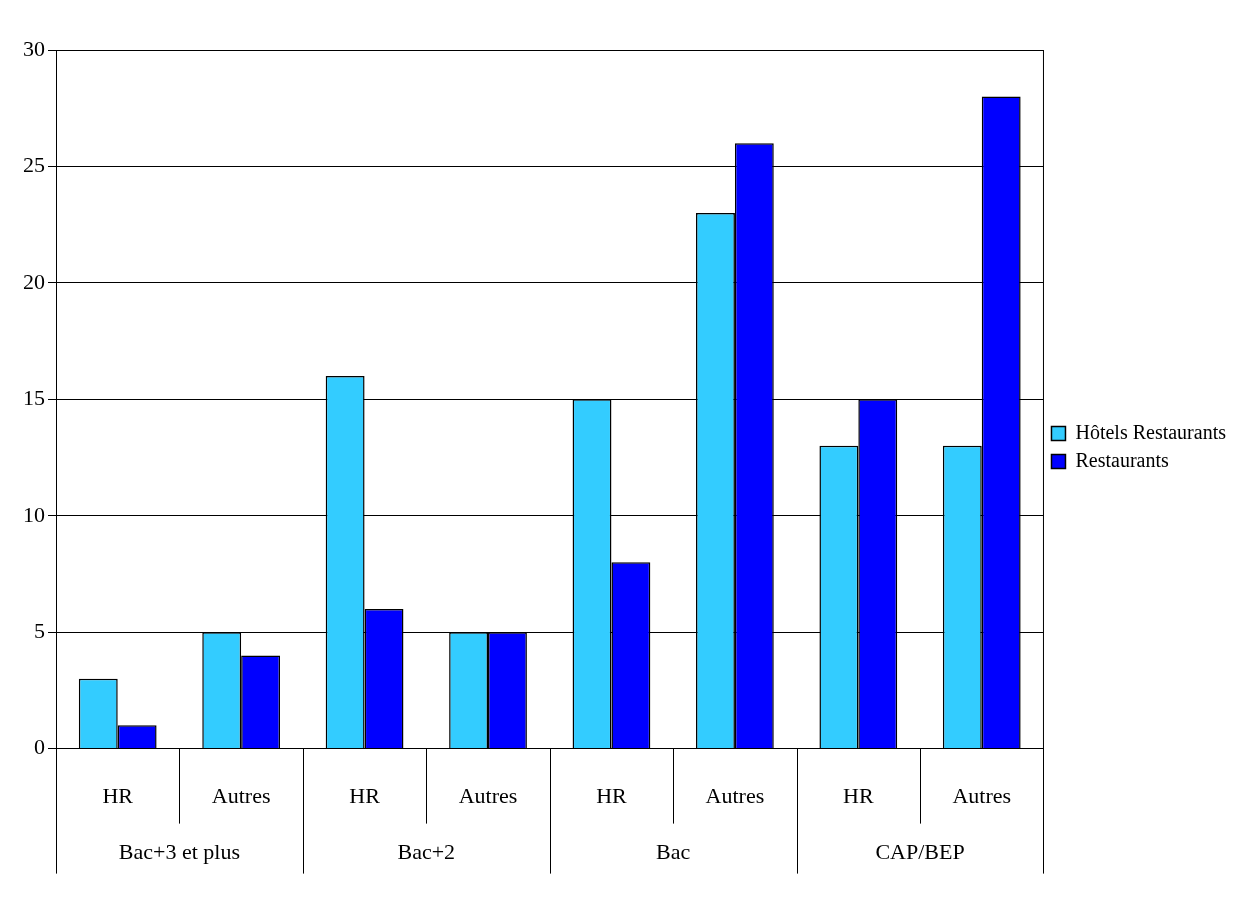  I want to click on y-tick-label: 25, so click(34, 165).